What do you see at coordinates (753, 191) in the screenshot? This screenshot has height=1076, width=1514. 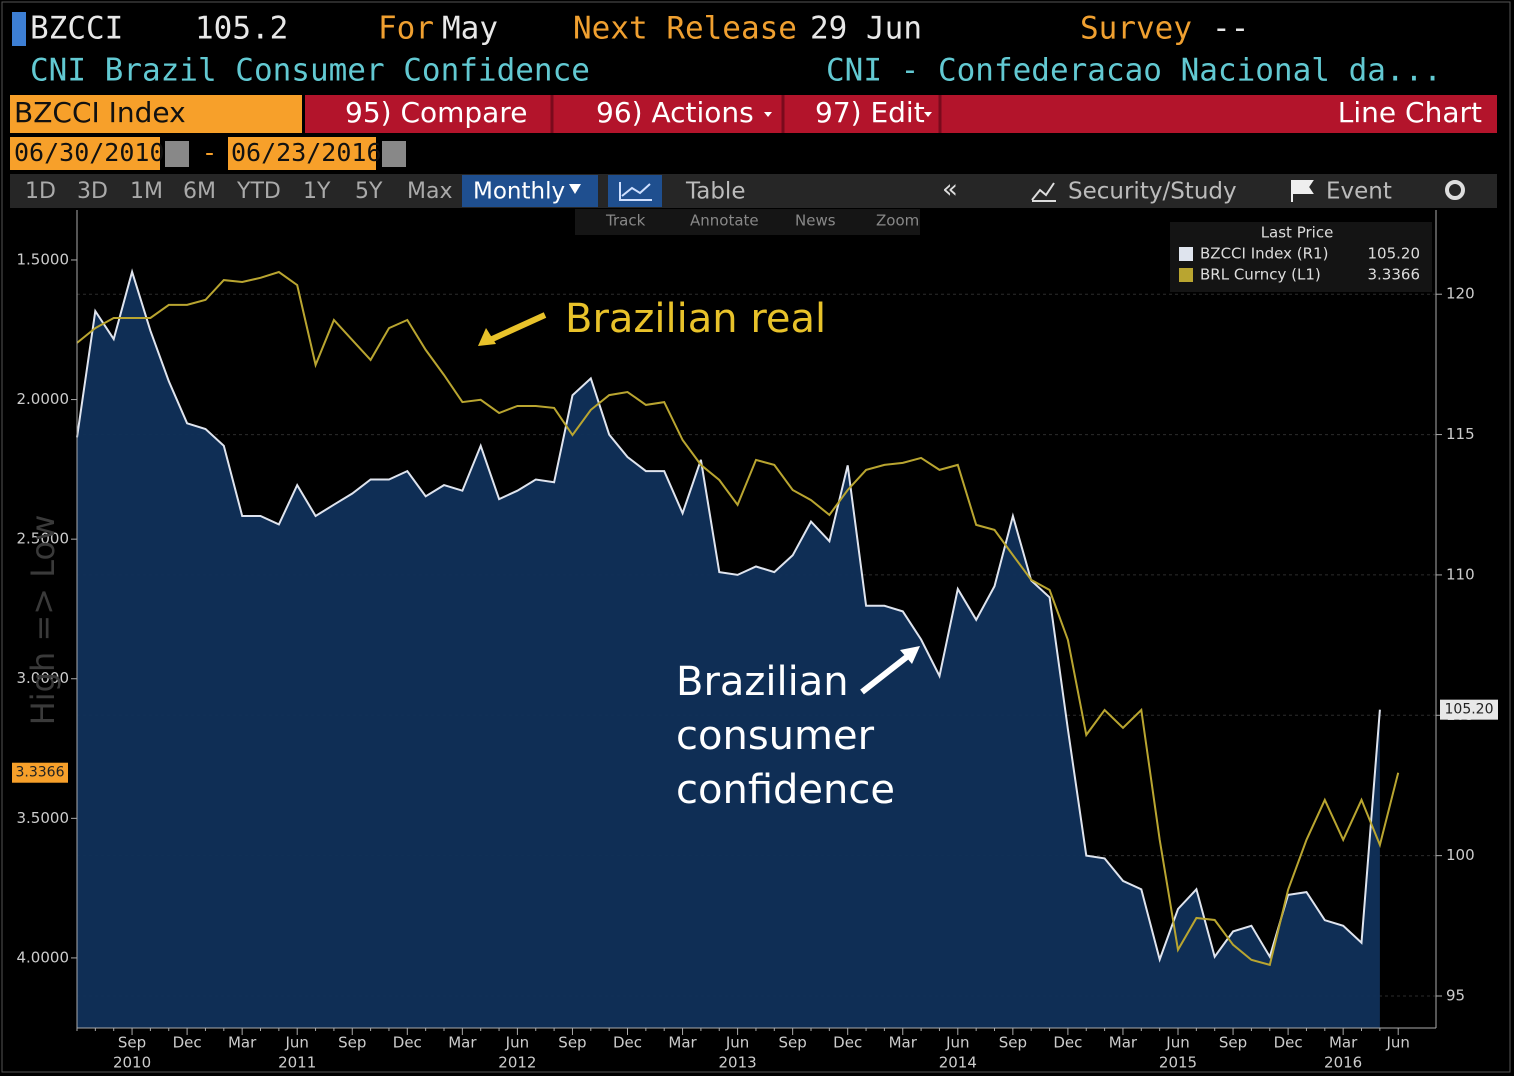 I see `range-bar` at bounding box center [753, 191].